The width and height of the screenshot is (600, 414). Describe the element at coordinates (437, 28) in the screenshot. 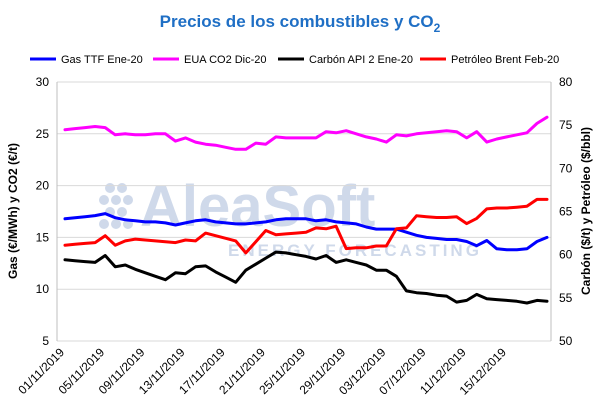

I see `chart-title-subscript: 2` at that location.